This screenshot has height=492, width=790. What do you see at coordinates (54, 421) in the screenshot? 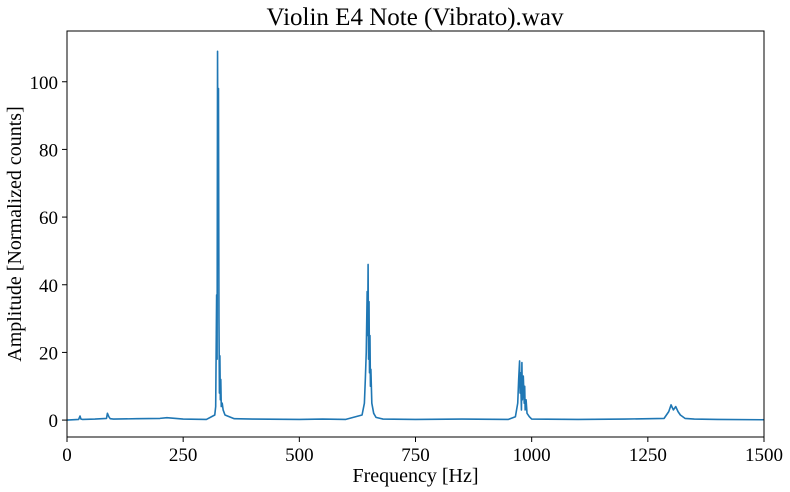
I see `y-tick-label: 0` at bounding box center [54, 421].